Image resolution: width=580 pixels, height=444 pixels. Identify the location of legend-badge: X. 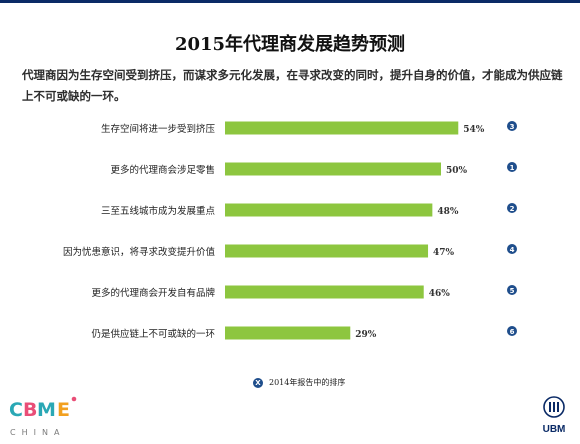
(258, 382).